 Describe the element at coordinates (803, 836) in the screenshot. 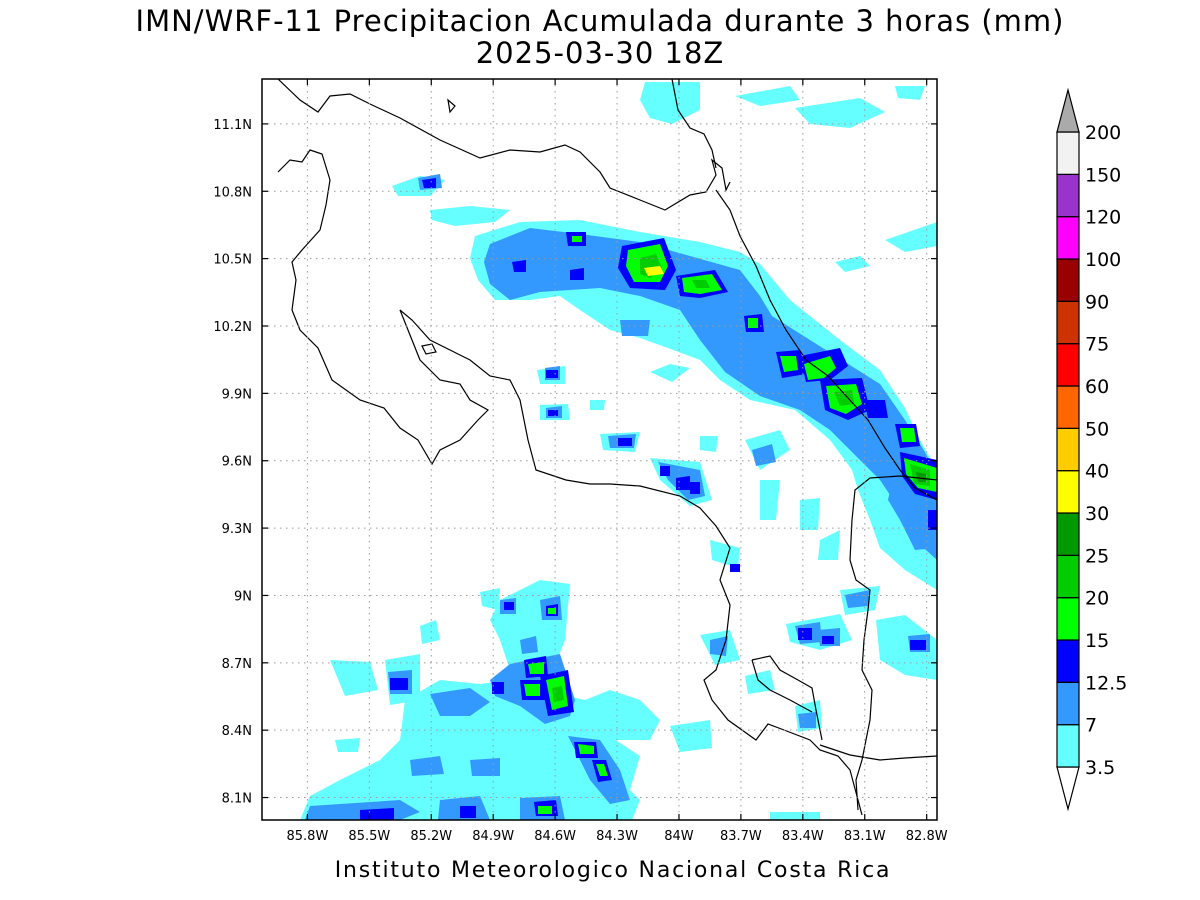

I see `lon-tick-label: 83.4W` at that location.